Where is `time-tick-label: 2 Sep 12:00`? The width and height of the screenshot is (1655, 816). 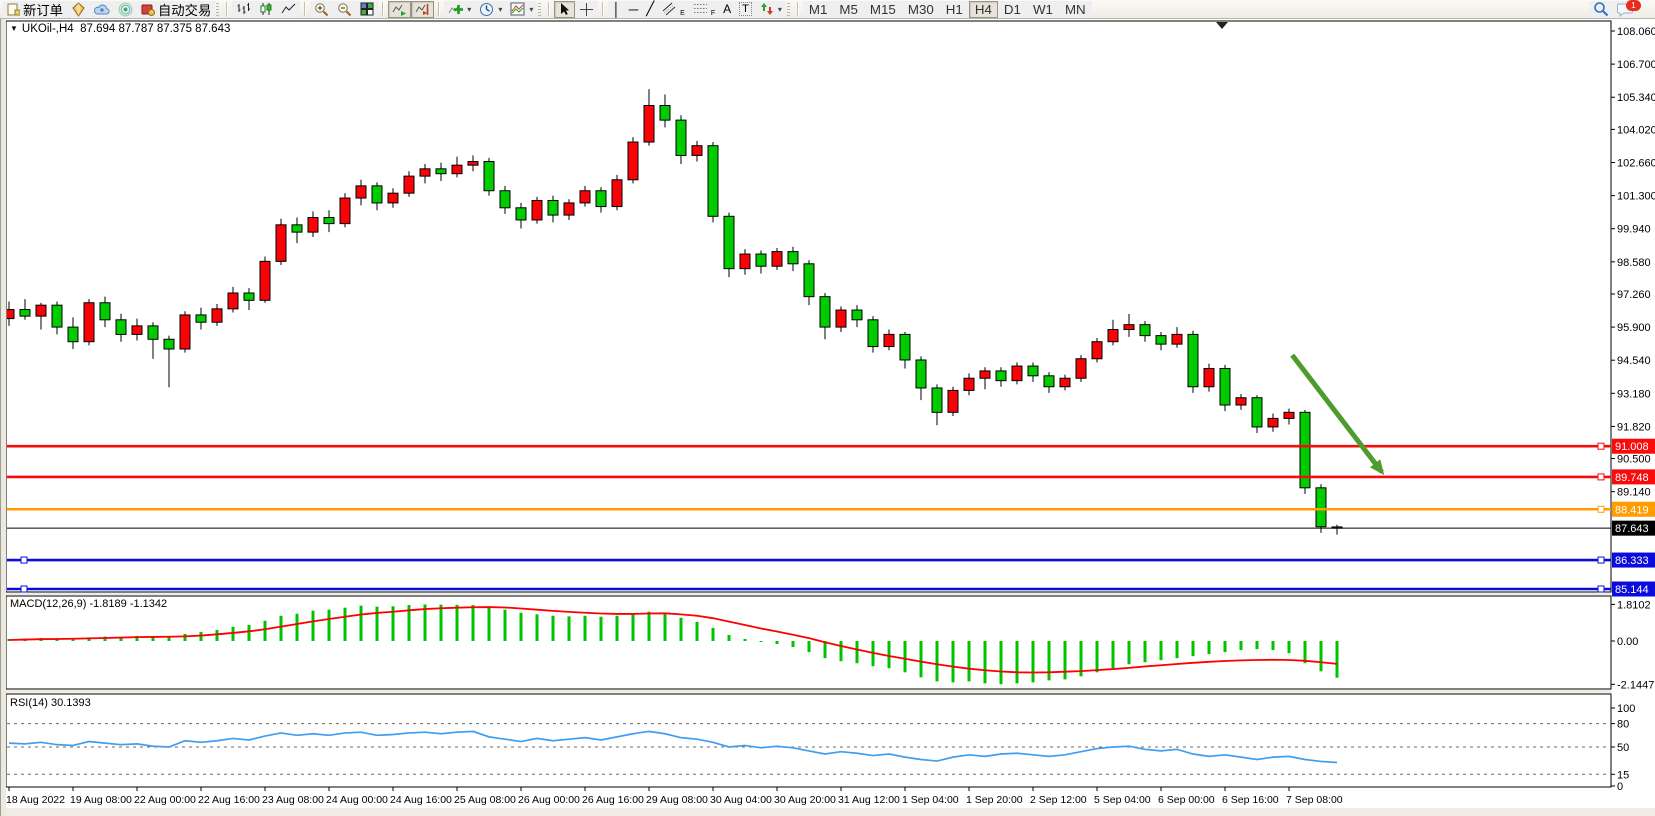 time-tick-label: 2 Sep 12:00 is located at coordinates (1058, 800).